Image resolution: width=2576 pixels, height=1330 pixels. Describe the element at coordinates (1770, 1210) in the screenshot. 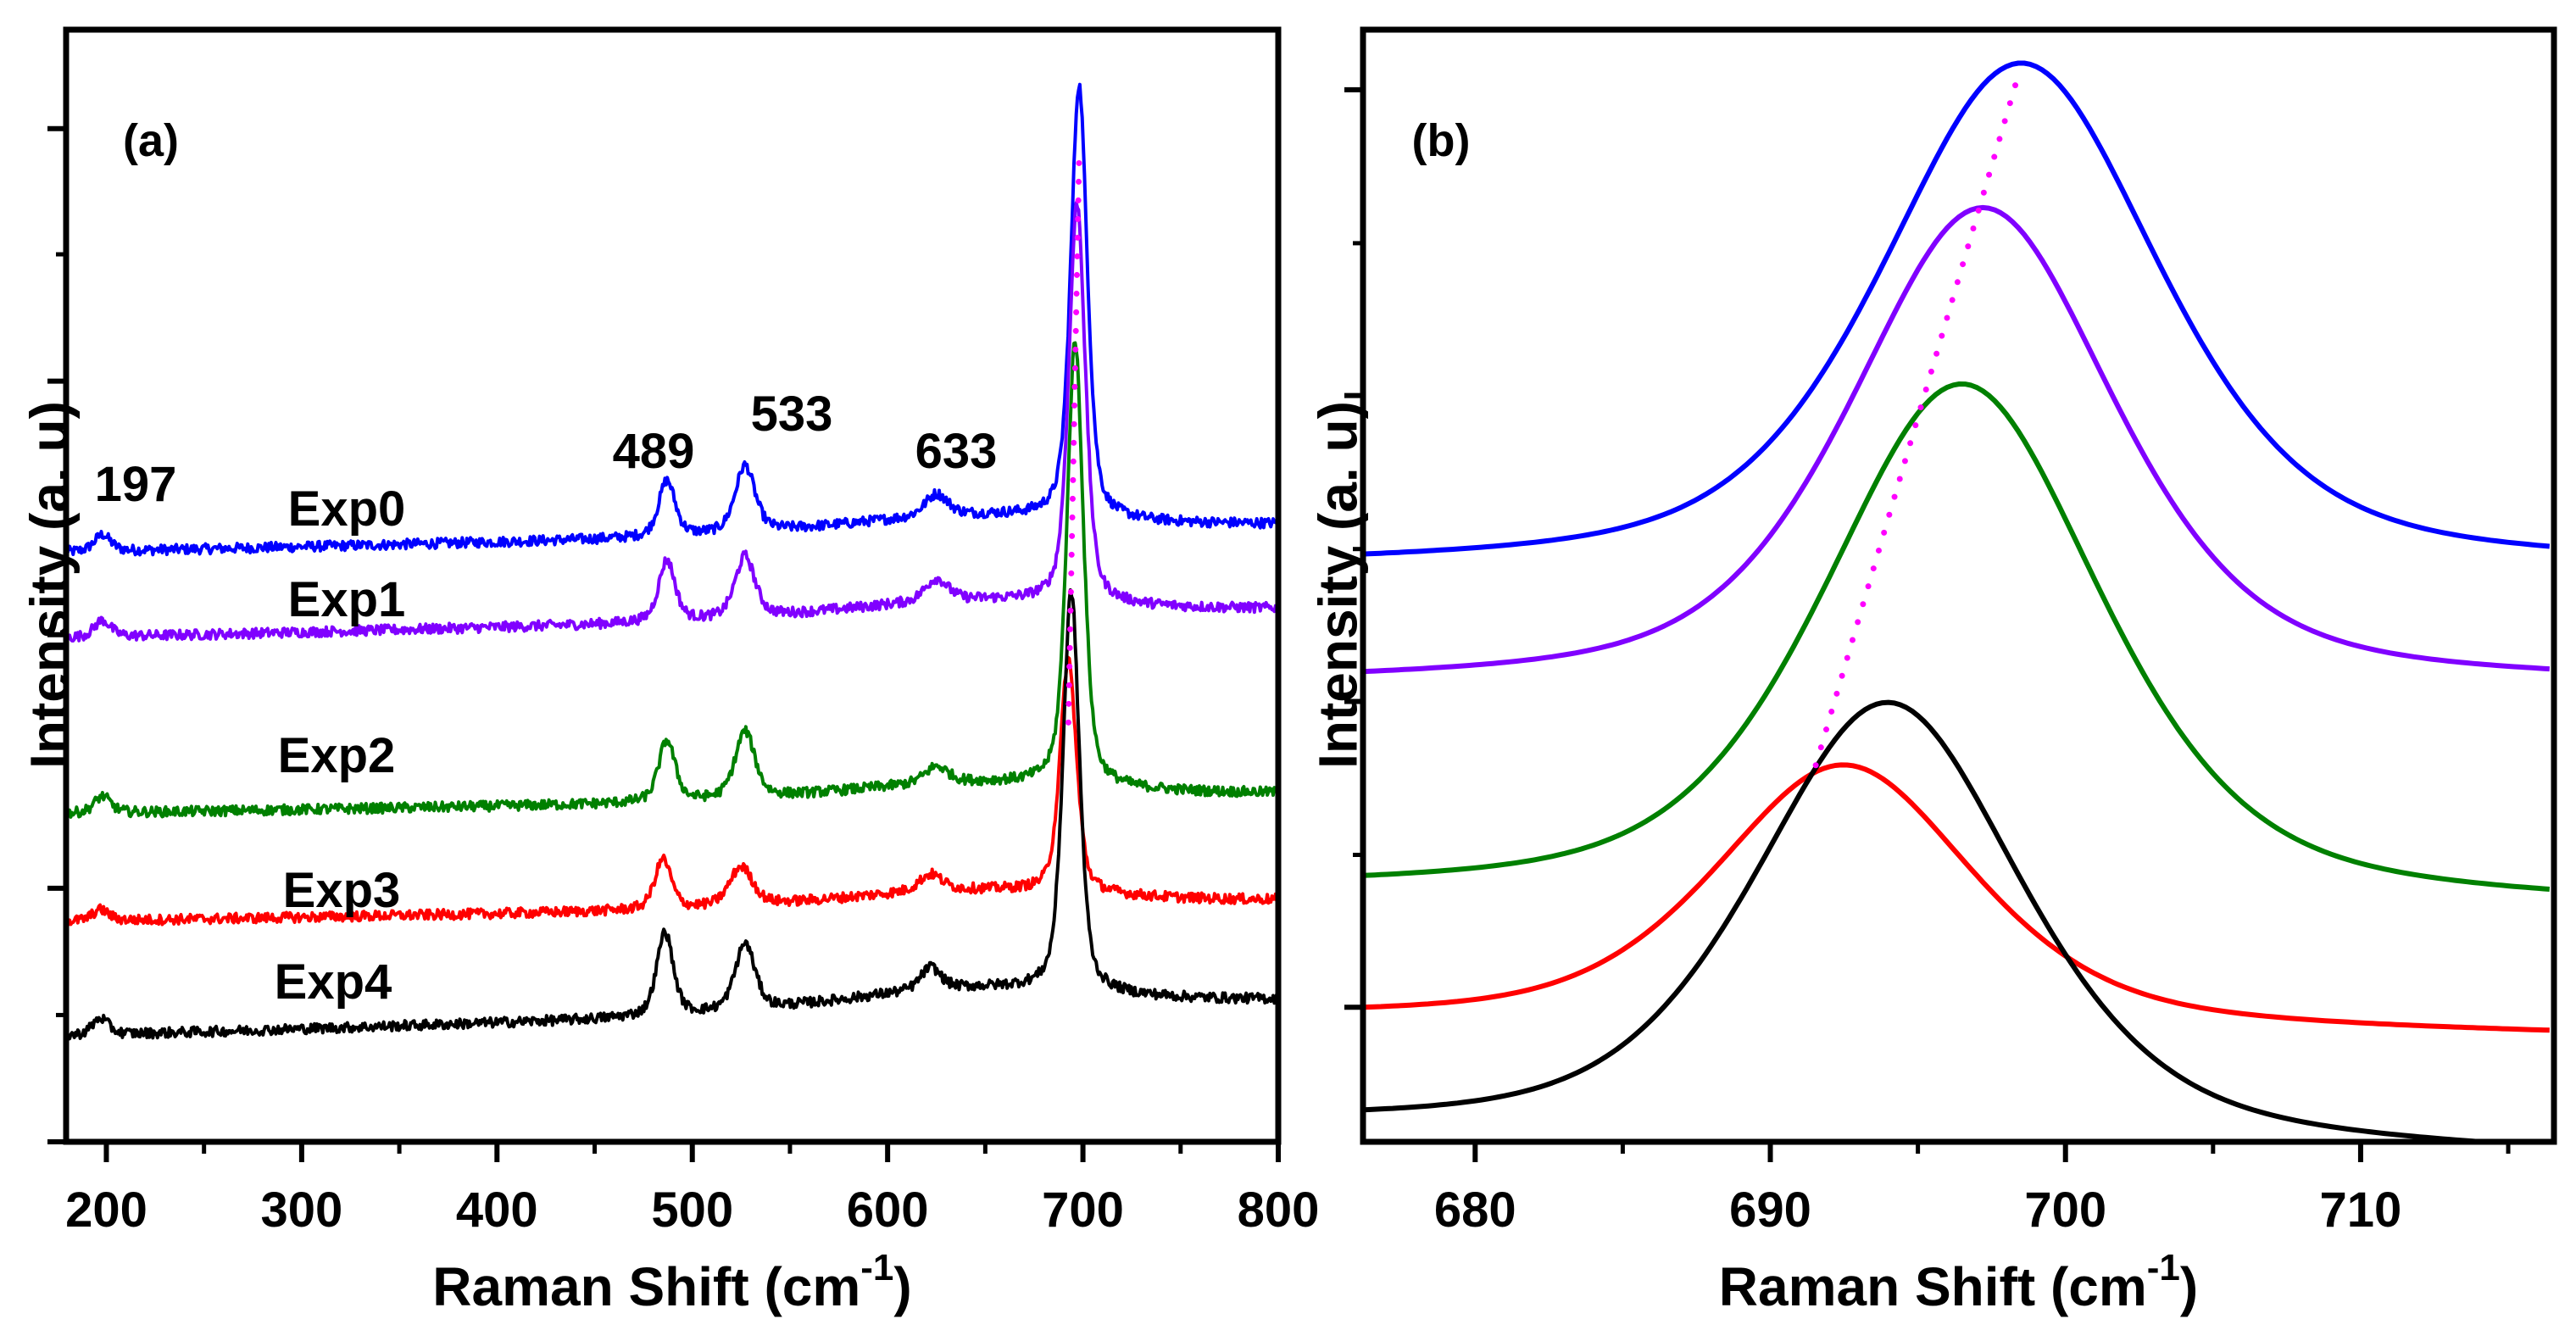

I see `x-tick-label: 690` at that location.